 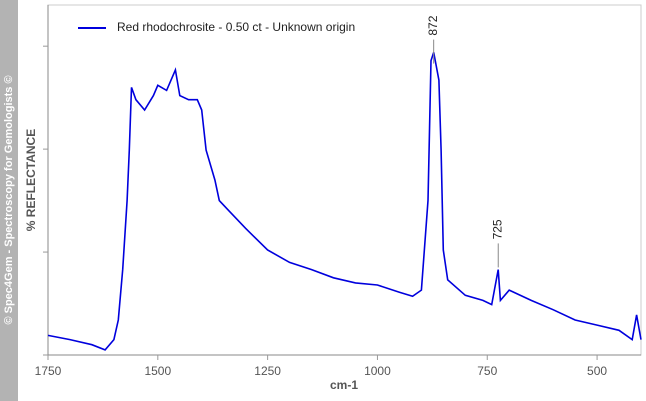 I want to click on x-tick-label: 1750, so click(x=48, y=371).